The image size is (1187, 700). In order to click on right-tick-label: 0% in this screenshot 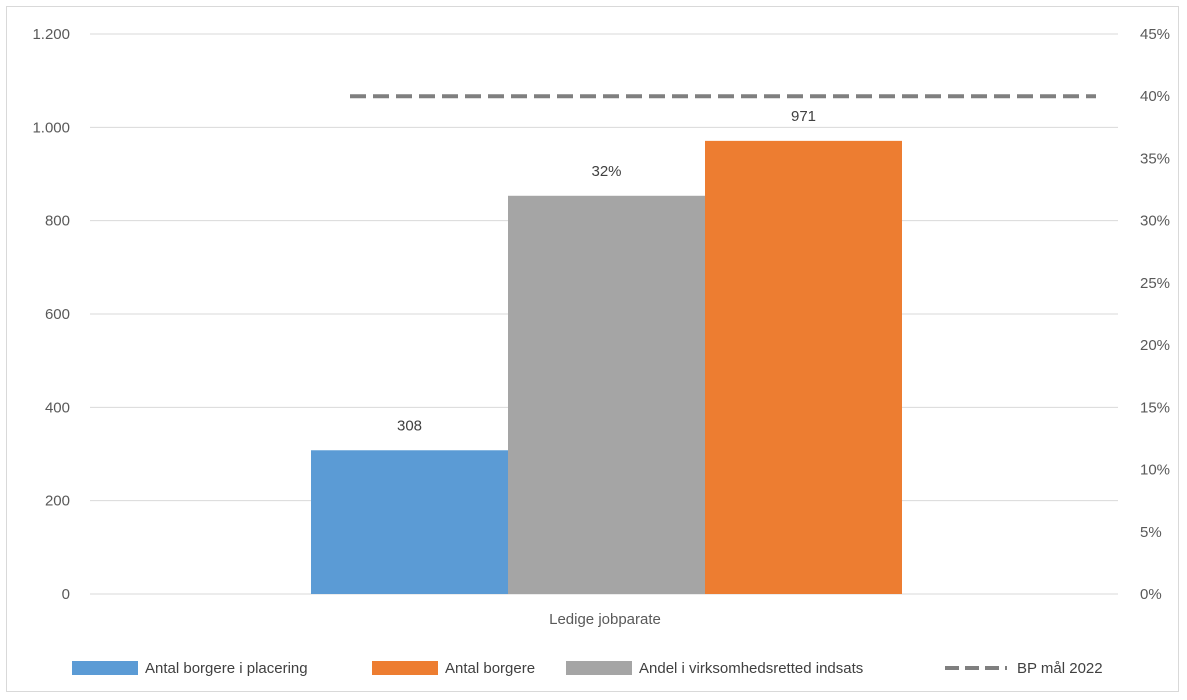, I will do `click(1151, 594)`.